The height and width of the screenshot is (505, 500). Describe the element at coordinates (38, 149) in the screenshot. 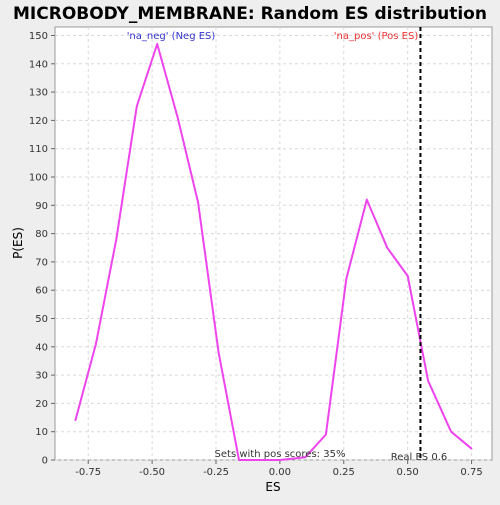

I see `y-tick-label: 110` at that location.